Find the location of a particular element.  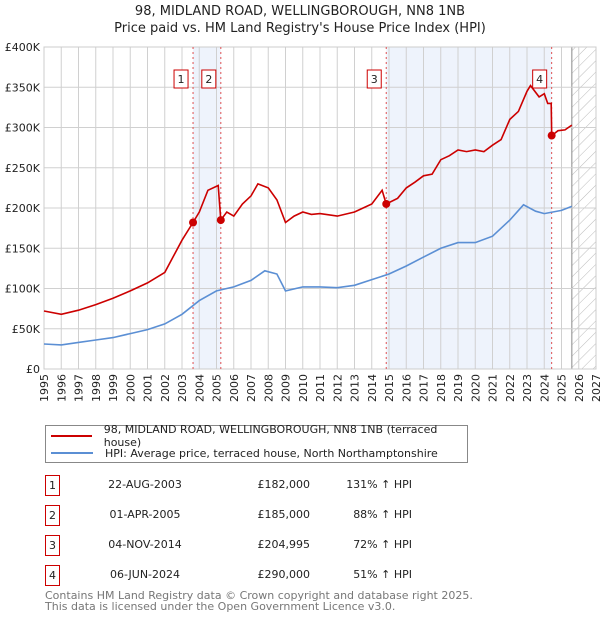

y-tick-label: £0 is located at coordinates (33, 369).